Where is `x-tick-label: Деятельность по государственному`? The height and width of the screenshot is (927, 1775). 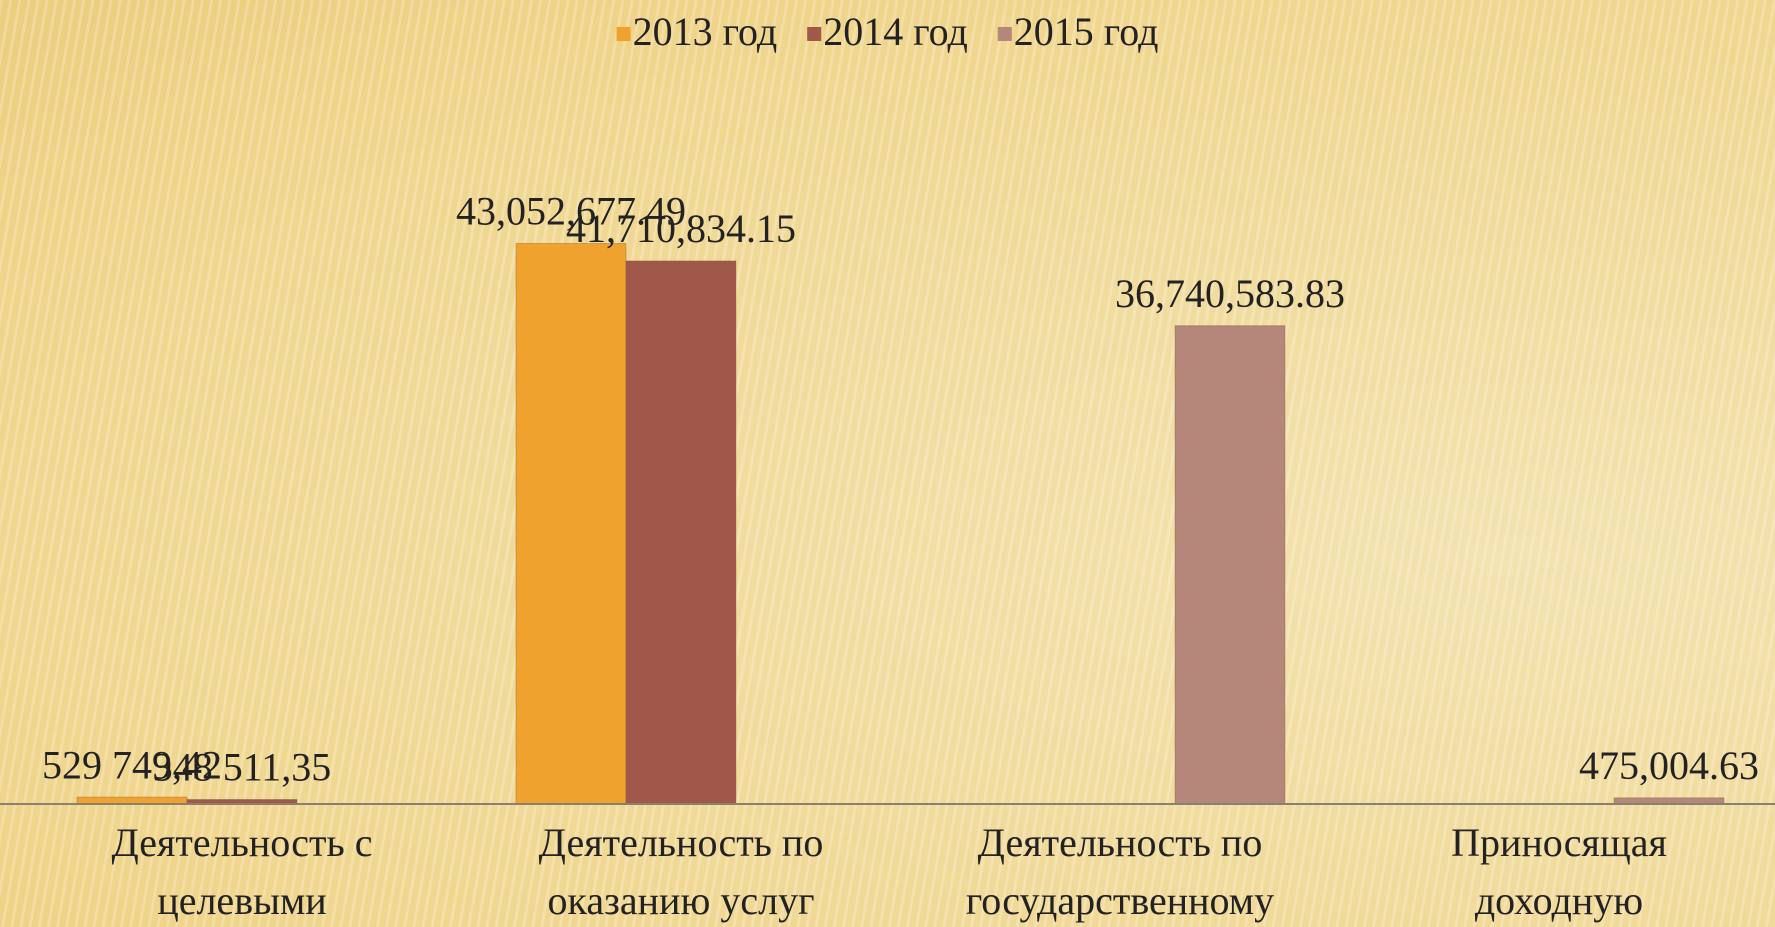
x-tick-label: Деятельность по государственному is located at coordinates (1120, 871).